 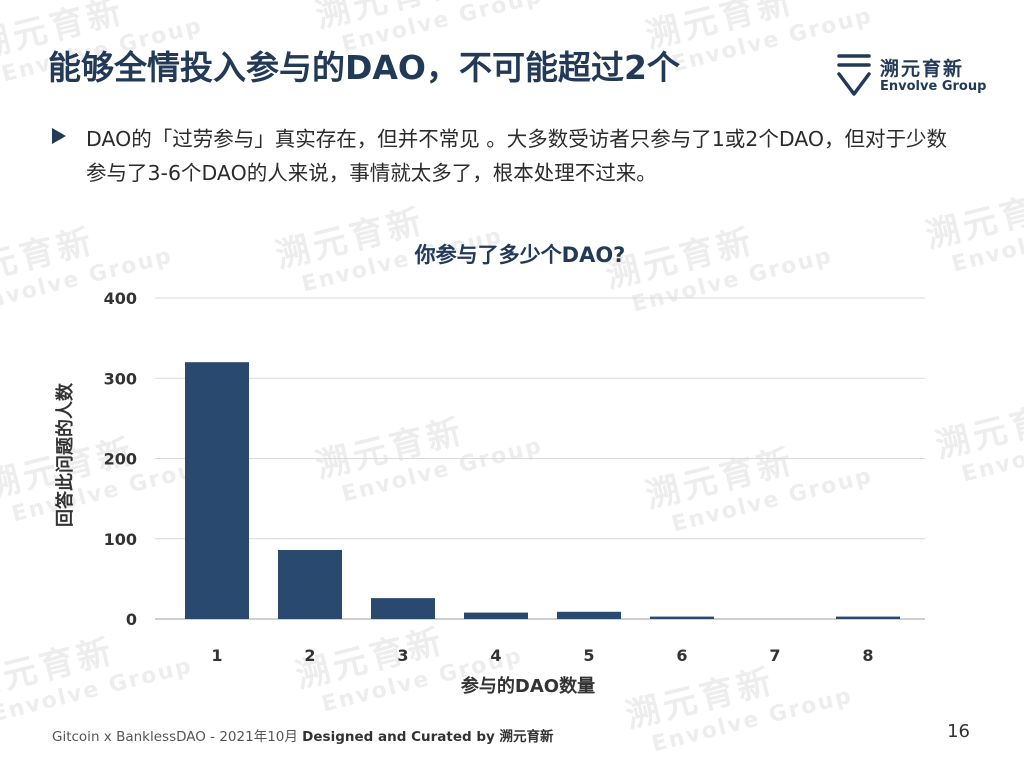 What do you see at coordinates (774, 655) in the screenshot?
I see `x-tick-label: 7` at bounding box center [774, 655].